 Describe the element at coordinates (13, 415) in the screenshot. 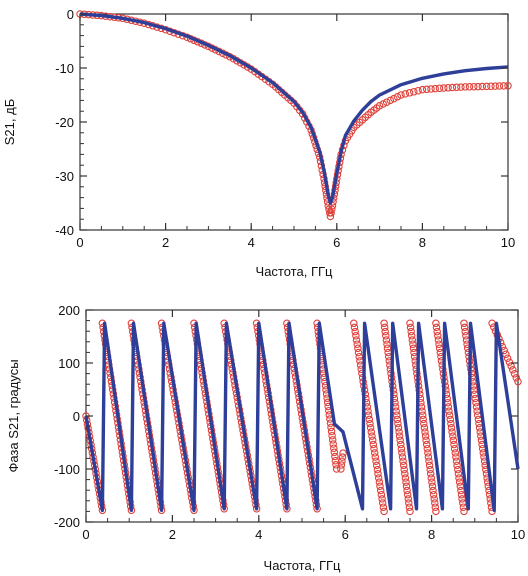

I see `y-axis-title: Фаза S21, градусы` at that location.